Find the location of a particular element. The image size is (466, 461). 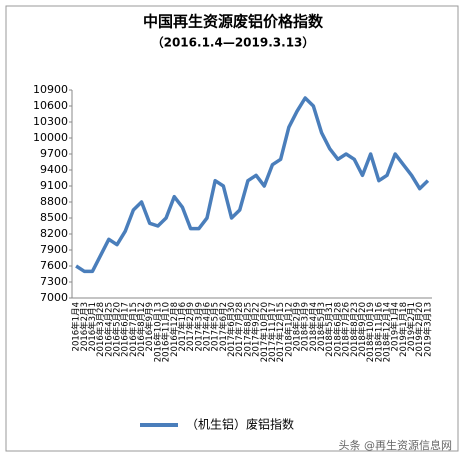

x-tick-label: 2018年6月28 is located at coordinates (337, 329).